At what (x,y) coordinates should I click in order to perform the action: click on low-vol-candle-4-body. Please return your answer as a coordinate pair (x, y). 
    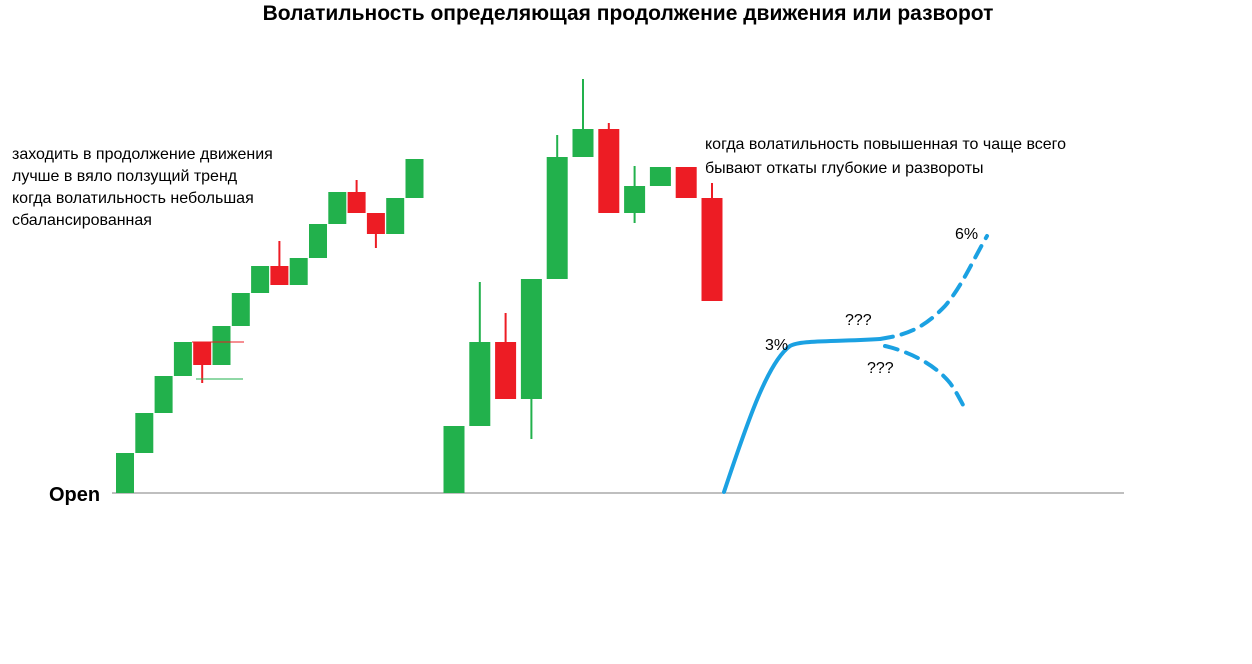
    Looking at the image, I should click on (182, 359).